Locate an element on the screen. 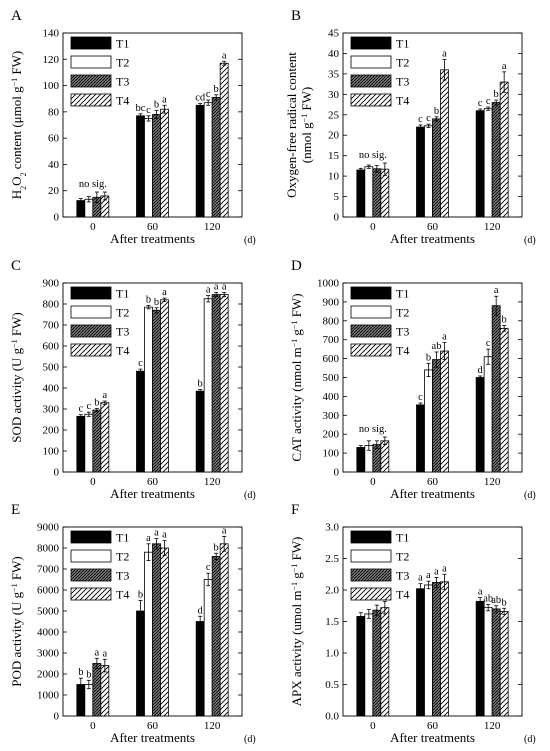 This screenshot has height=751, width=550. panel-label: D is located at coordinates (296, 266).